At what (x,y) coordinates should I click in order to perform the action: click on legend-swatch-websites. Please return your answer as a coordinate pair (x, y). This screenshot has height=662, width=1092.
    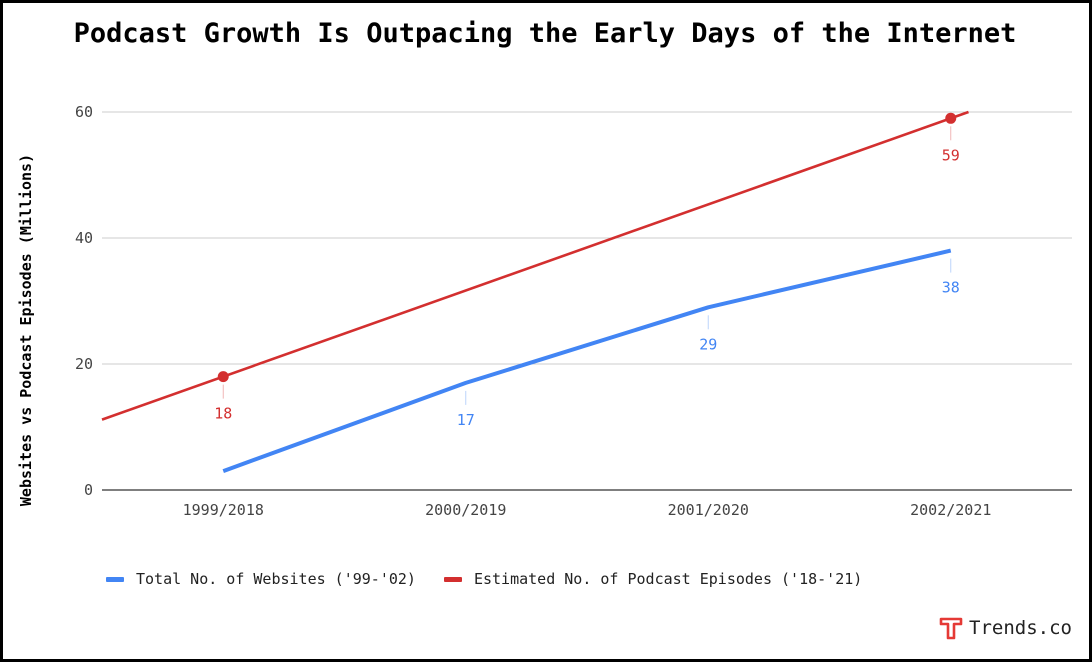
    Looking at the image, I should click on (115, 579).